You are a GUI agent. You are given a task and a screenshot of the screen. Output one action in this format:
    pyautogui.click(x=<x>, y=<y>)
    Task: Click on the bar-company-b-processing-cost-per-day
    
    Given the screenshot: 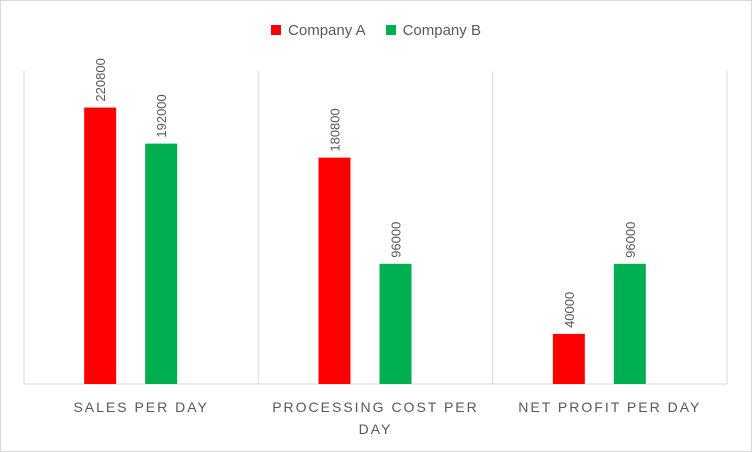 What is the action you would take?
    pyautogui.click(x=395, y=323)
    